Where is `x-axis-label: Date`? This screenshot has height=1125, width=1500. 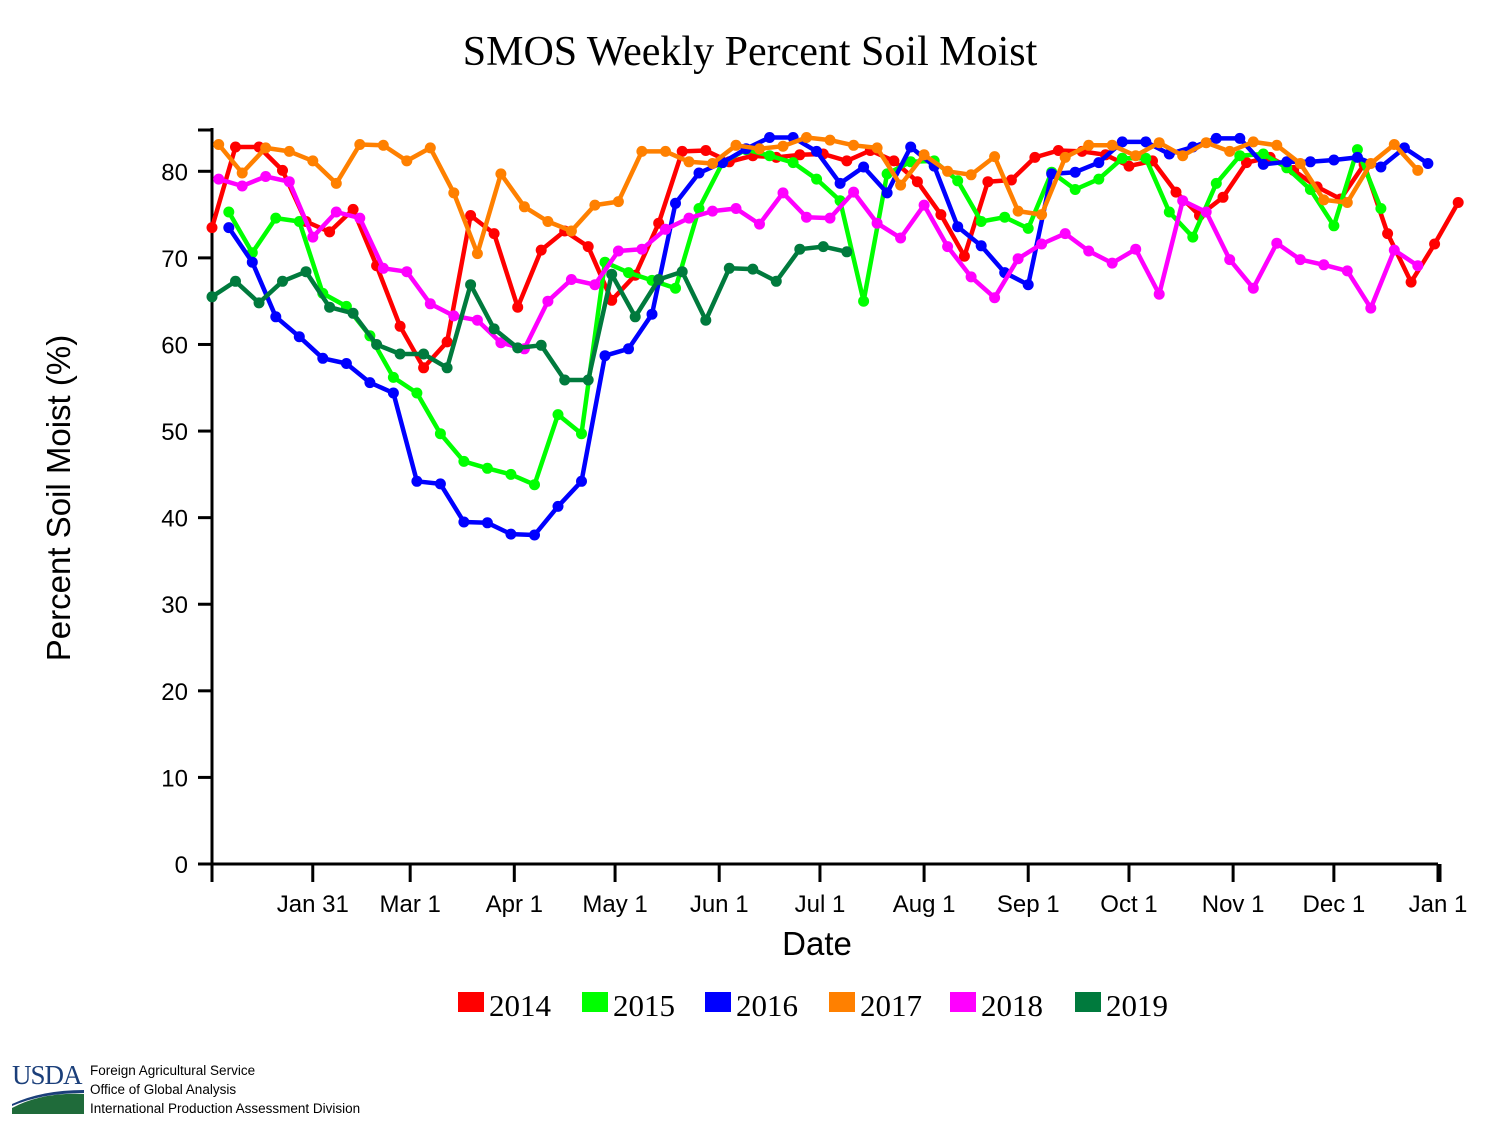 x-axis-label: Date is located at coordinates (817, 943).